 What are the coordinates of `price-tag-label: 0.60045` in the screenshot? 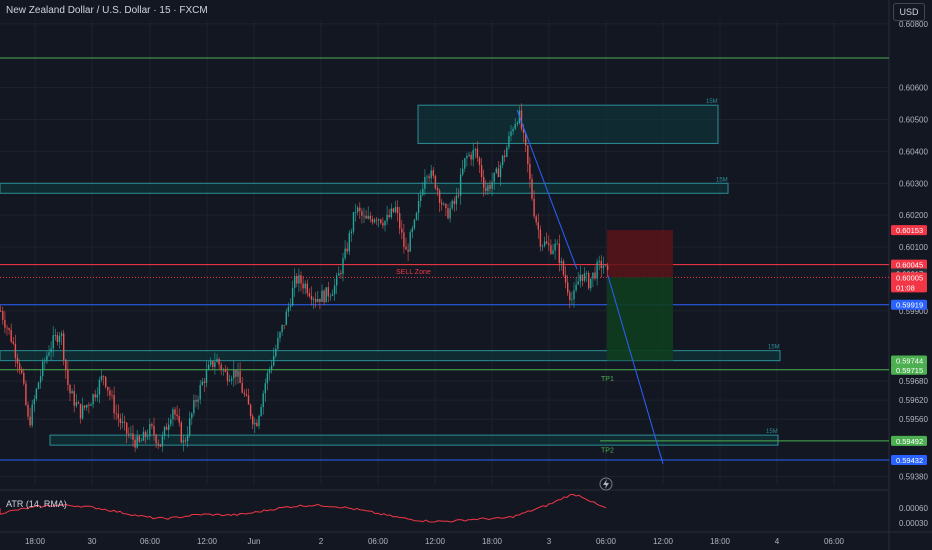 It's located at (909, 265).